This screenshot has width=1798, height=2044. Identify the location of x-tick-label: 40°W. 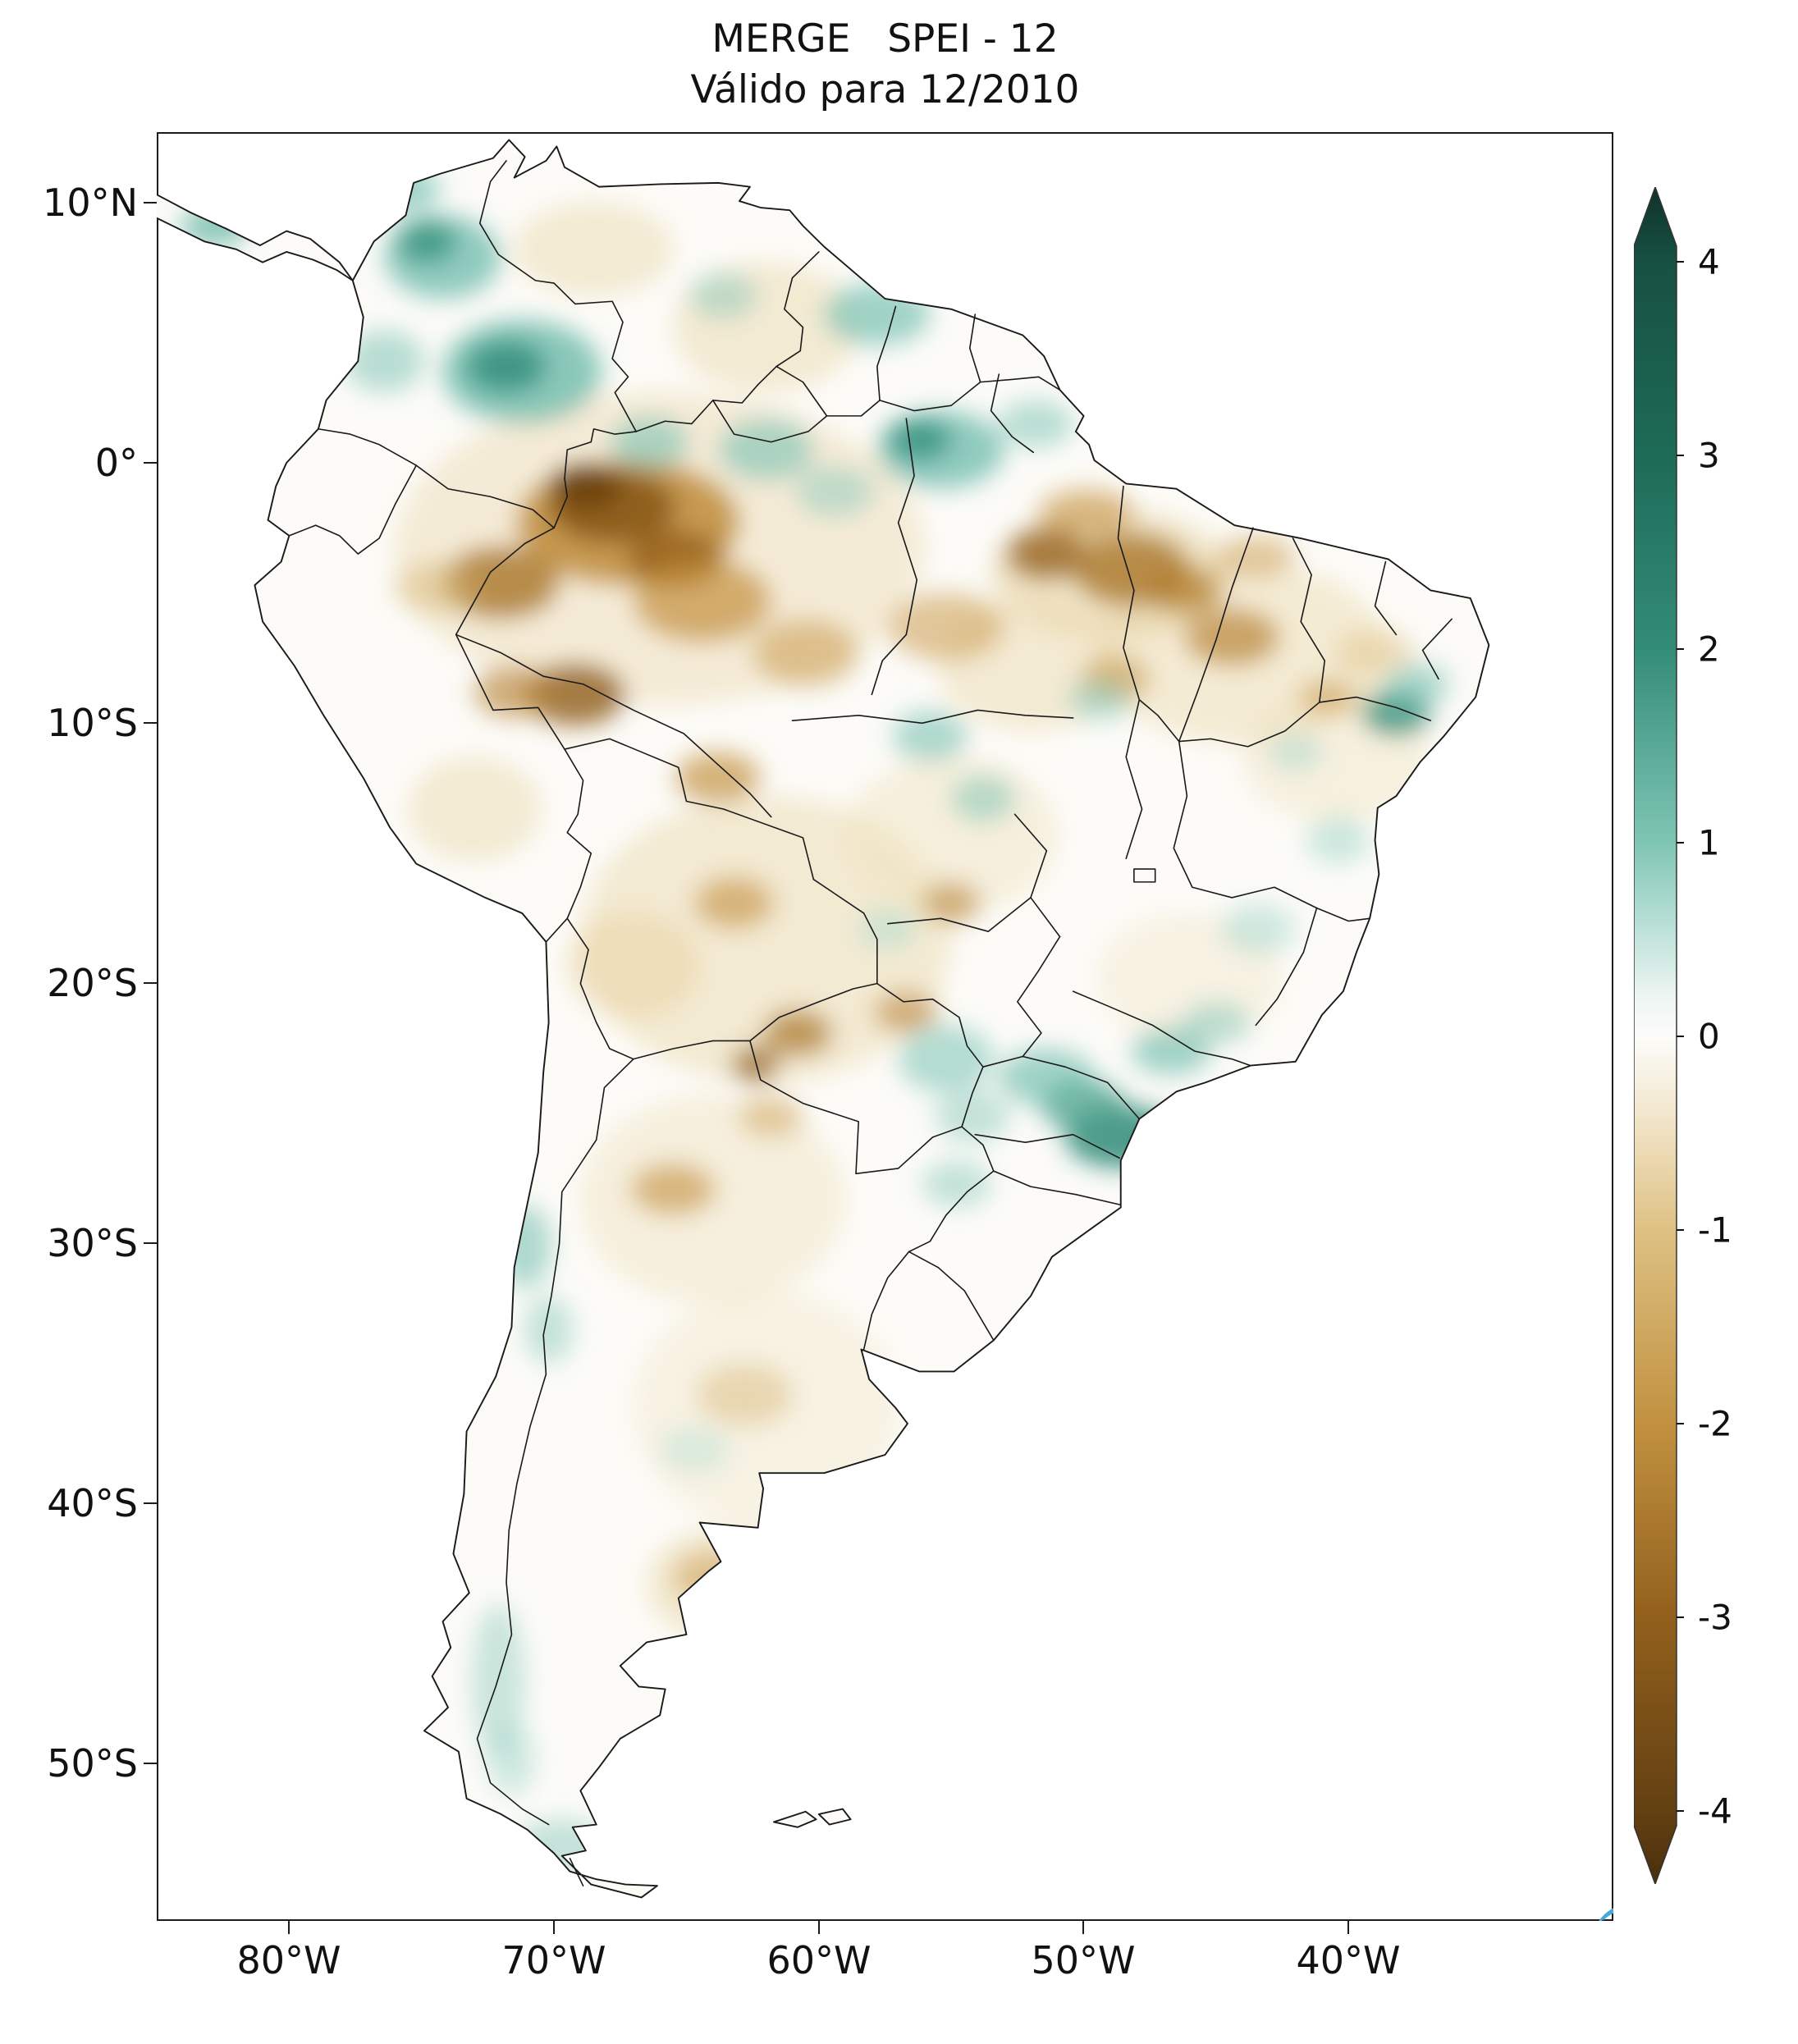
(1348, 1960).